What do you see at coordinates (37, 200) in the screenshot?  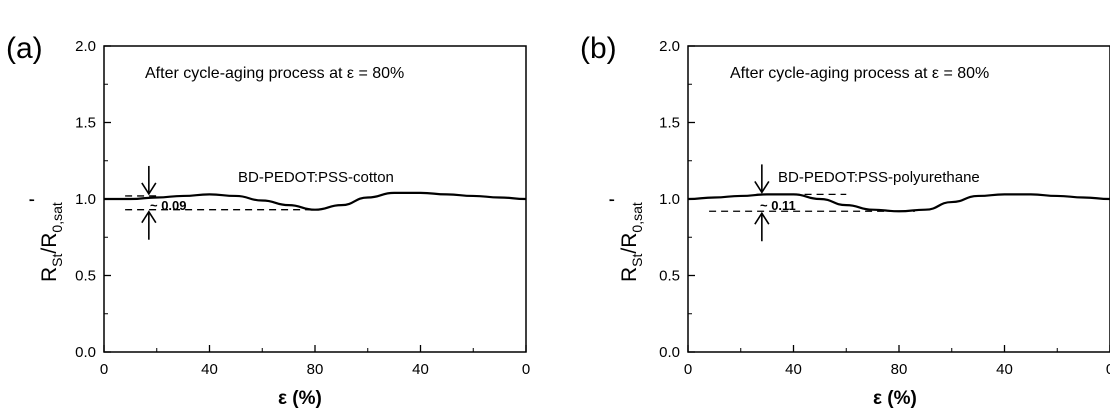 I see `y-axis-prime-a: '` at bounding box center [37, 200].